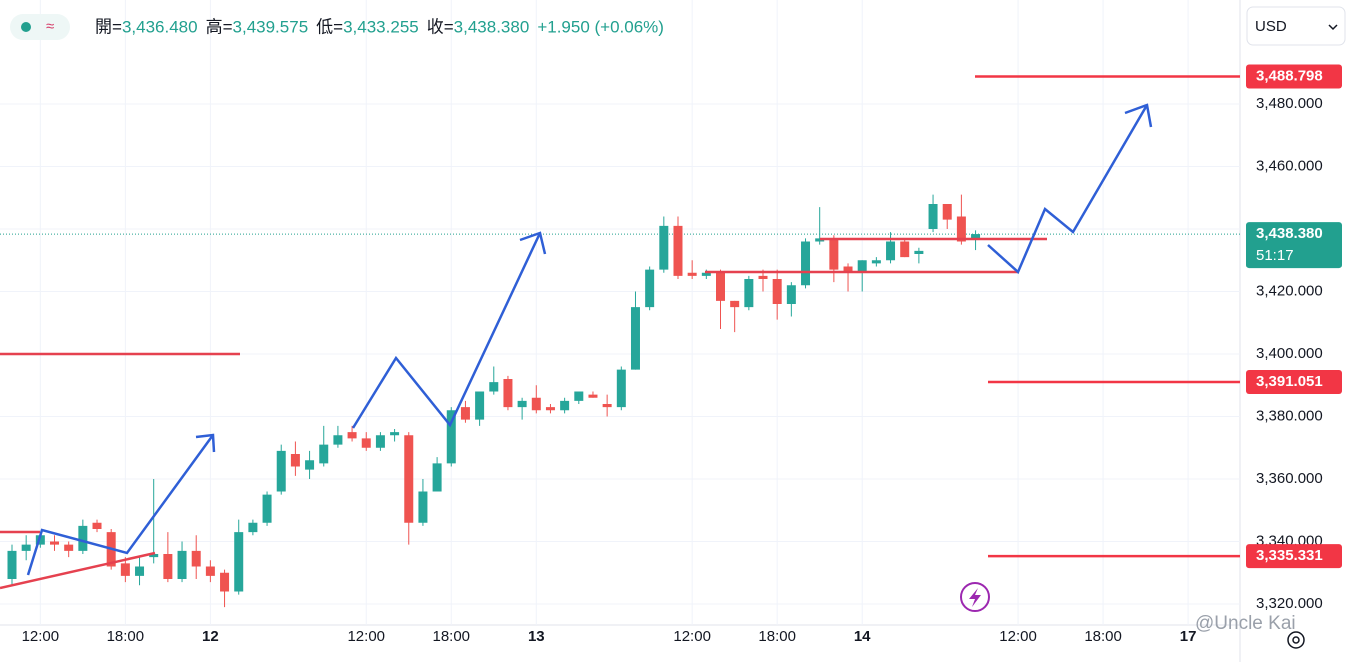 Image resolution: width=1355 pixels, height=667 pixels. I want to click on trend-line, so click(78, 570).